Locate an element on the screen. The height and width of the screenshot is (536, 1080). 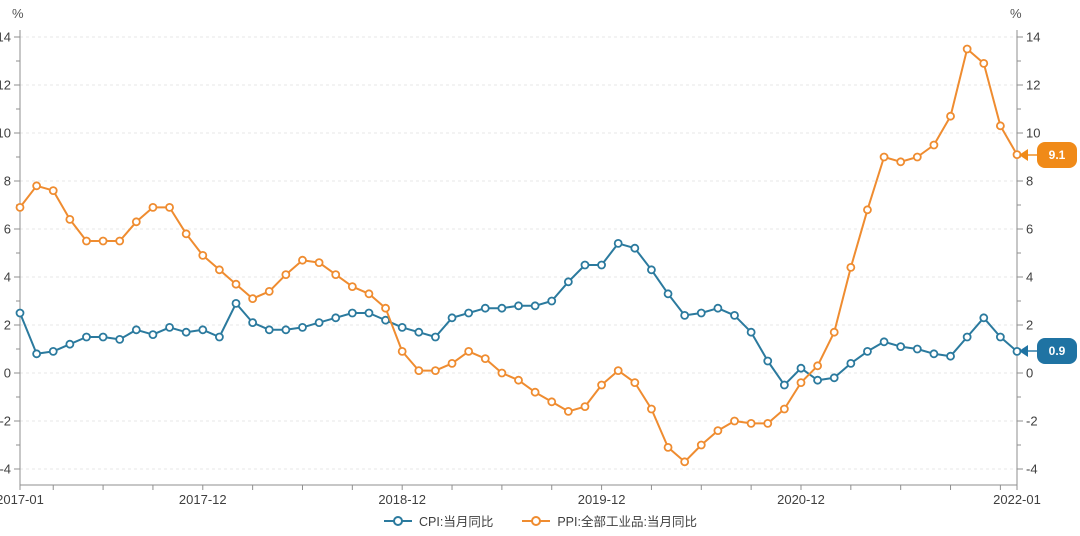
legend-item-cpi: CPI:当月同比 is located at coordinates (438, 520).